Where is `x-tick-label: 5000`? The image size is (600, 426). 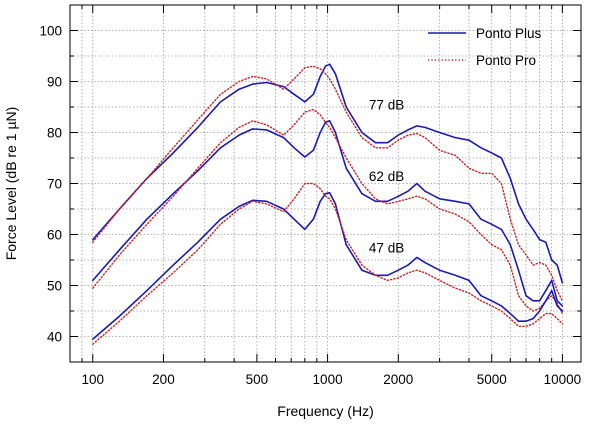
x-tick-label: 5000 is located at coordinates (492, 379).